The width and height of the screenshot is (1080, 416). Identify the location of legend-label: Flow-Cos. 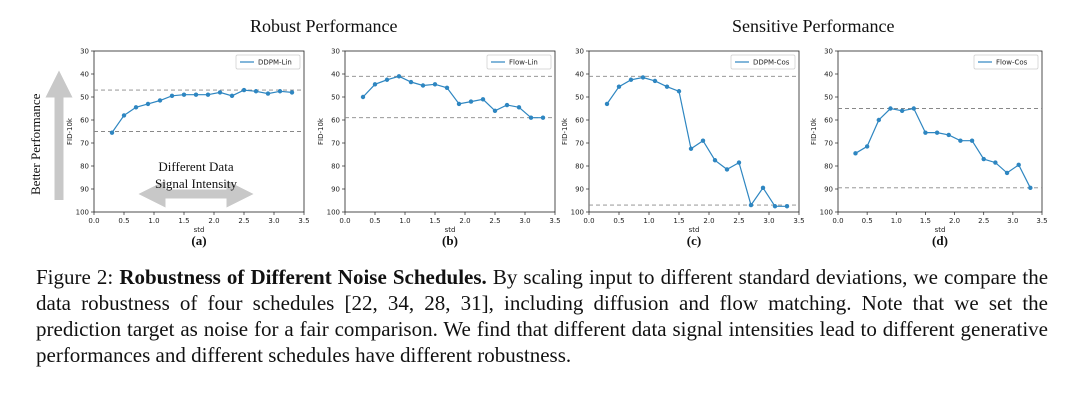
(1012, 63).